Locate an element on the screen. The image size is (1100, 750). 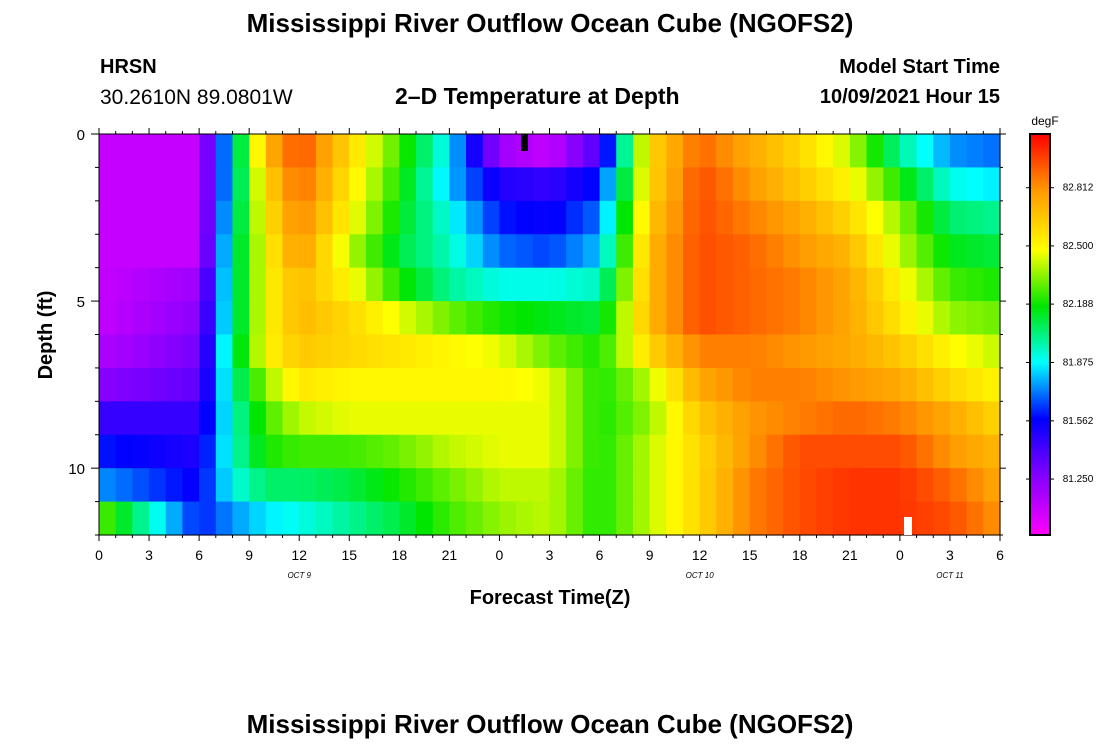
x-tick-label: 0 is located at coordinates (900, 555).